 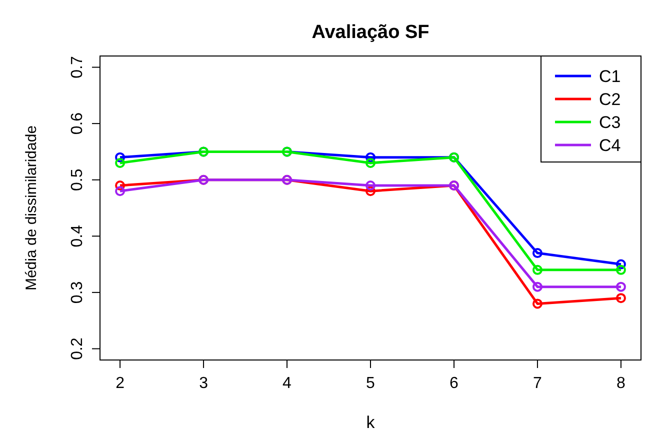 What do you see at coordinates (454, 383) in the screenshot?
I see `x-tick-label: 6` at bounding box center [454, 383].